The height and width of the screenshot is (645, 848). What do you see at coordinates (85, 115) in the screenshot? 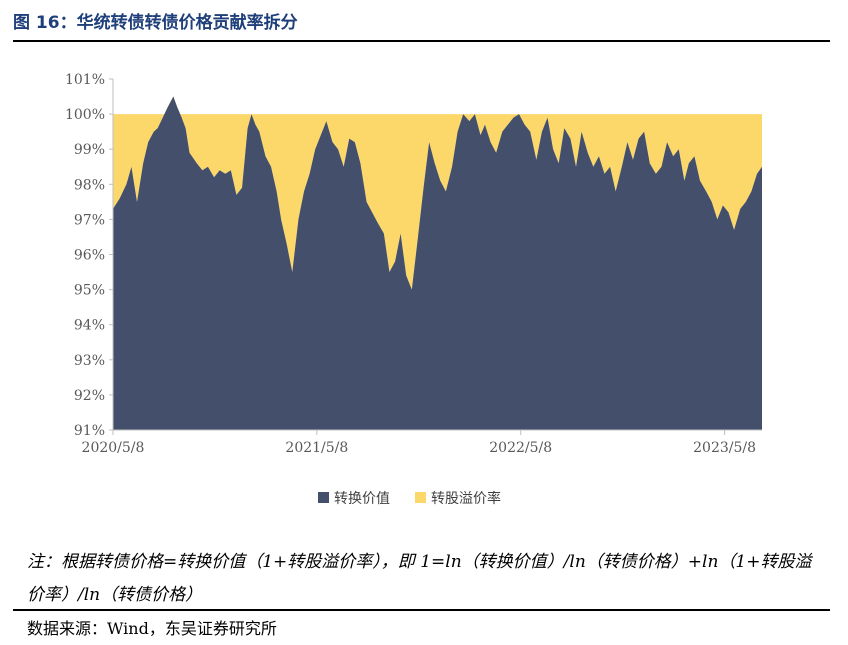
I see `y-tick-label: 100%` at bounding box center [85, 115].